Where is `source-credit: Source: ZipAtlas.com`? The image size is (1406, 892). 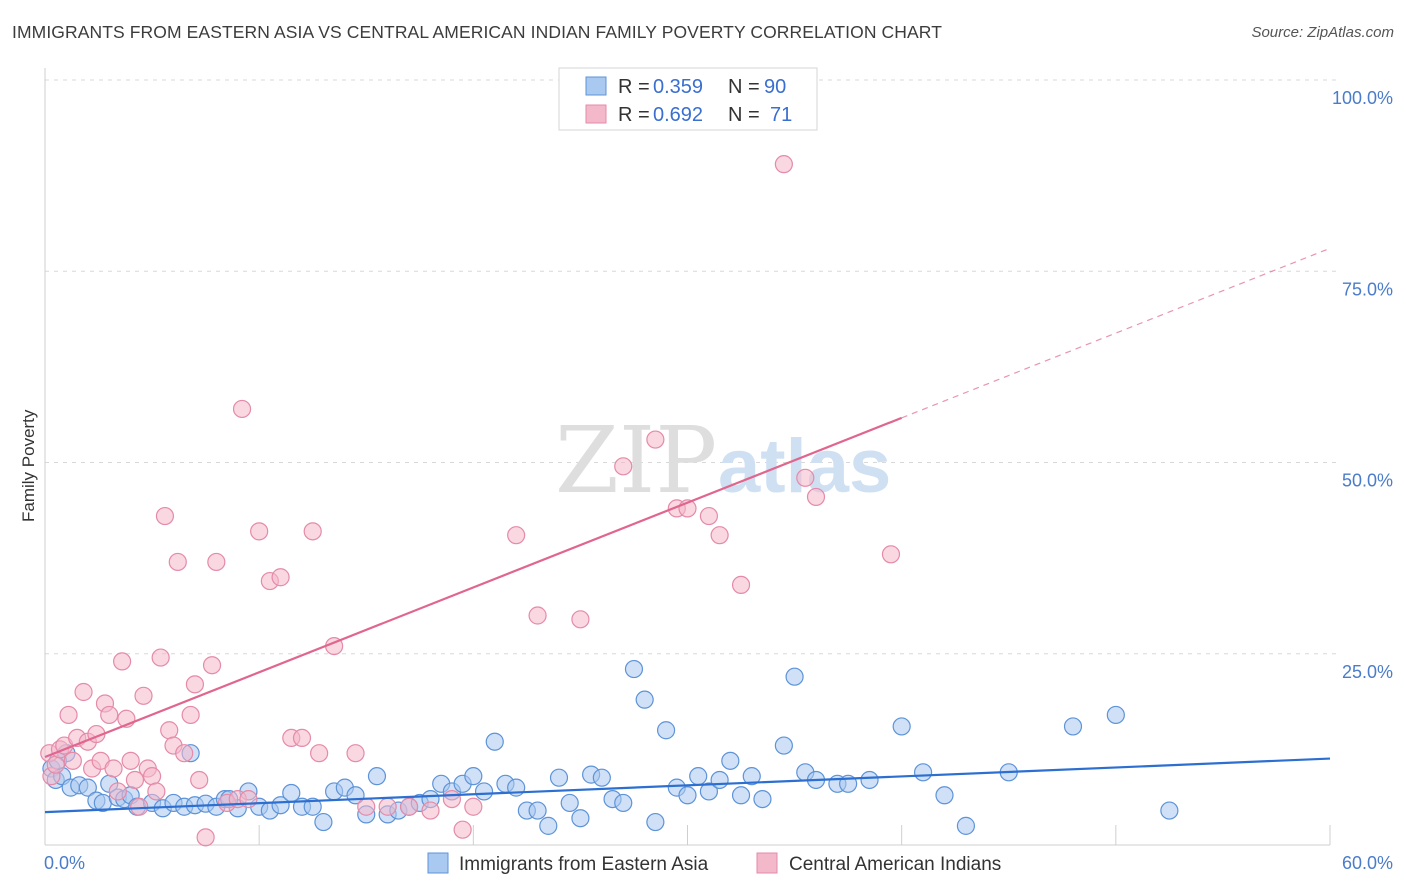 source-credit: Source: ZipAtlas.com is located at coordinates (1322, 32).